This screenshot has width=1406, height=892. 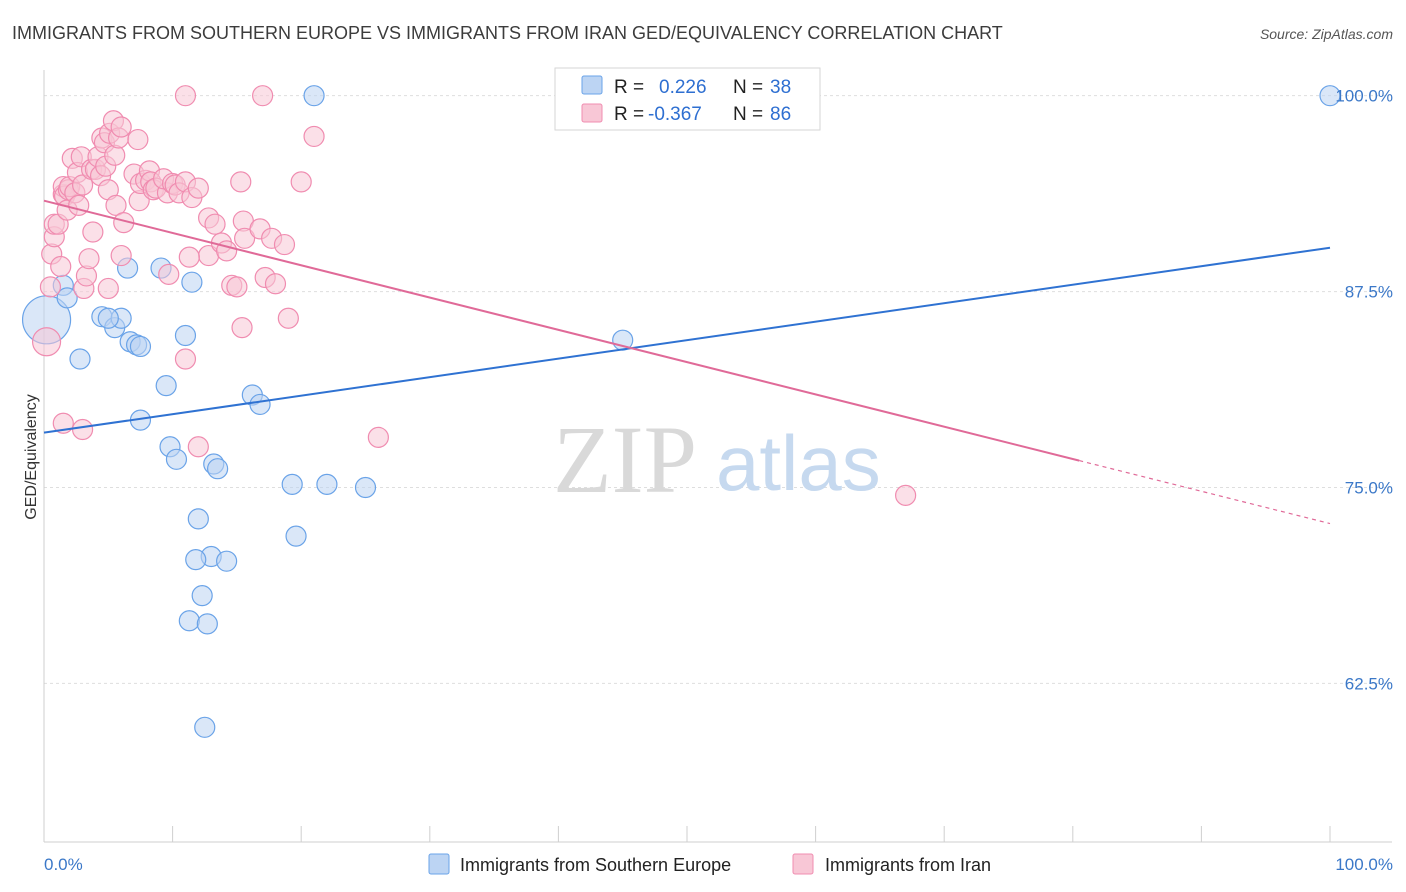 What do you see at coordinates (675, 114) in the screenshot?
I see `stats-r-value-iran: -0.367` at bounding box center [675, 114].